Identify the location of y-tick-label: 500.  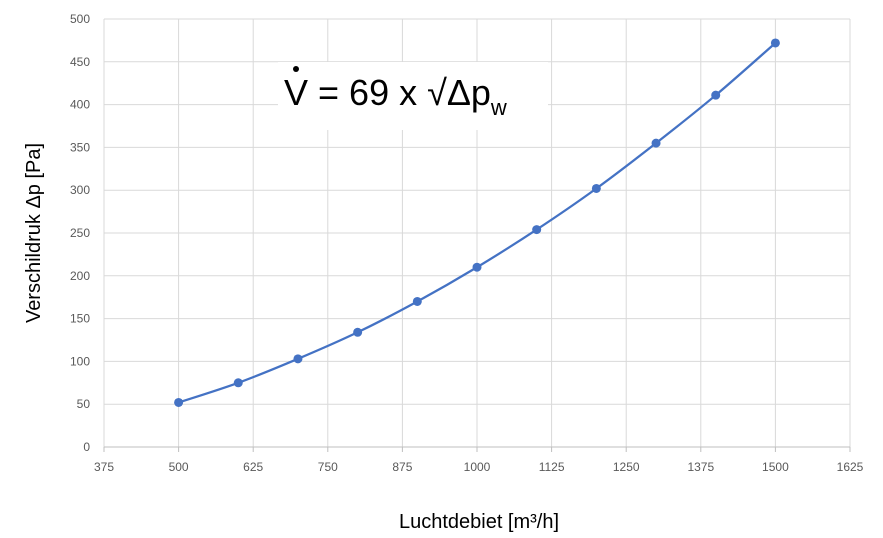
(80, 19).